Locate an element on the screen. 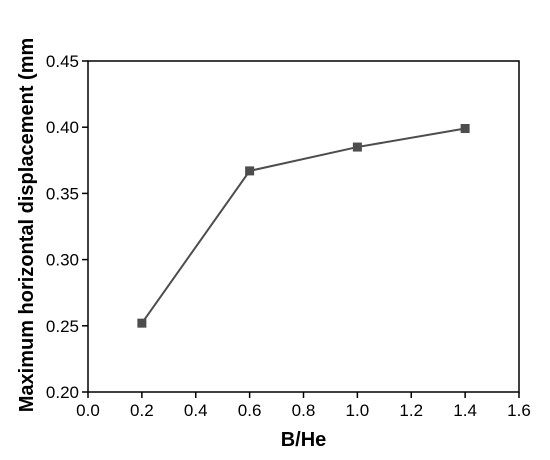  x-tick-label: 0.0 is located at coordinates (88, 410).